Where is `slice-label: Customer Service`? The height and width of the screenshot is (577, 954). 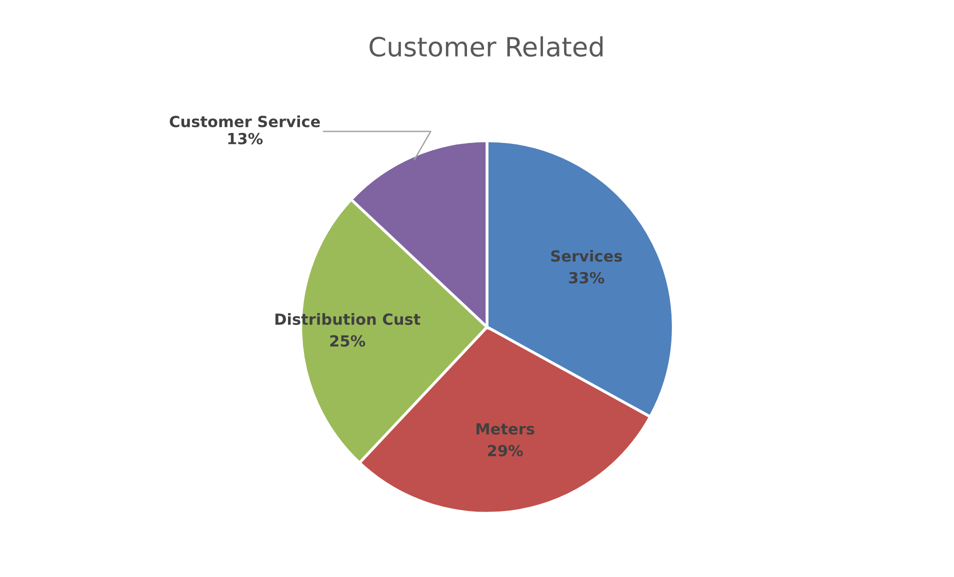
slice-label: Customer Service is located at coordinates (245, 121).